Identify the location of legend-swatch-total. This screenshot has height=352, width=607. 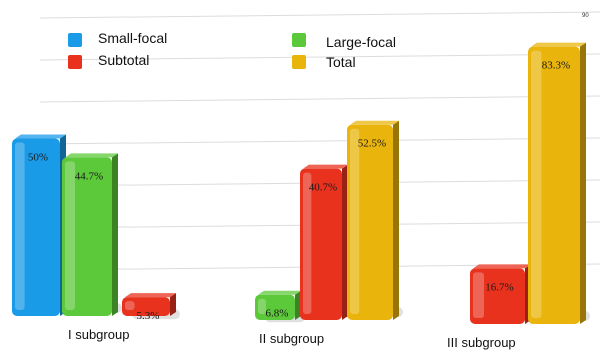
(299, 62).